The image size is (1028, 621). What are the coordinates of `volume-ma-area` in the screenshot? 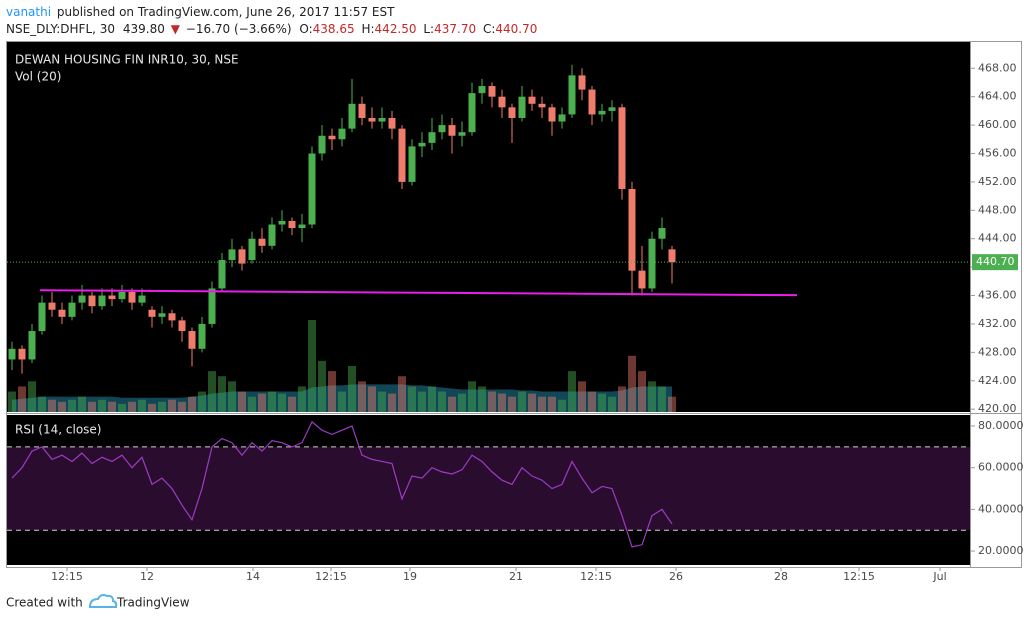 It's located at (342, 398).